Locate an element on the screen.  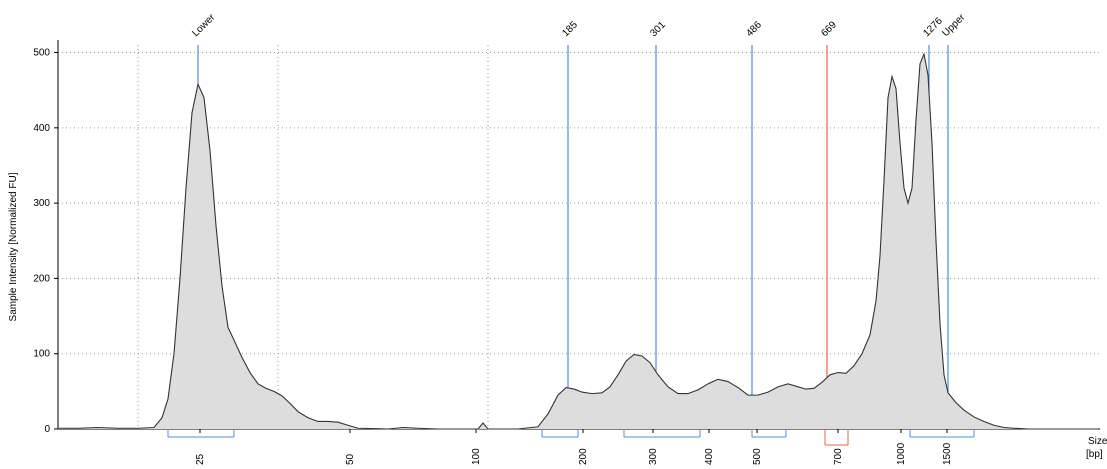
y-tick-label: 300 is located at coordinates (41, 203).